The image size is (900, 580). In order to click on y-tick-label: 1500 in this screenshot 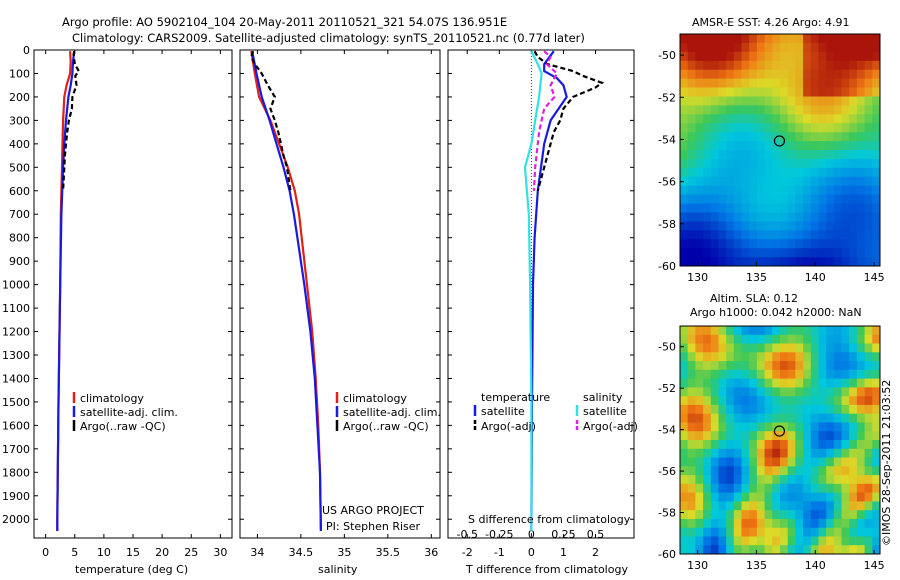, I will do `click(16, 402)`.